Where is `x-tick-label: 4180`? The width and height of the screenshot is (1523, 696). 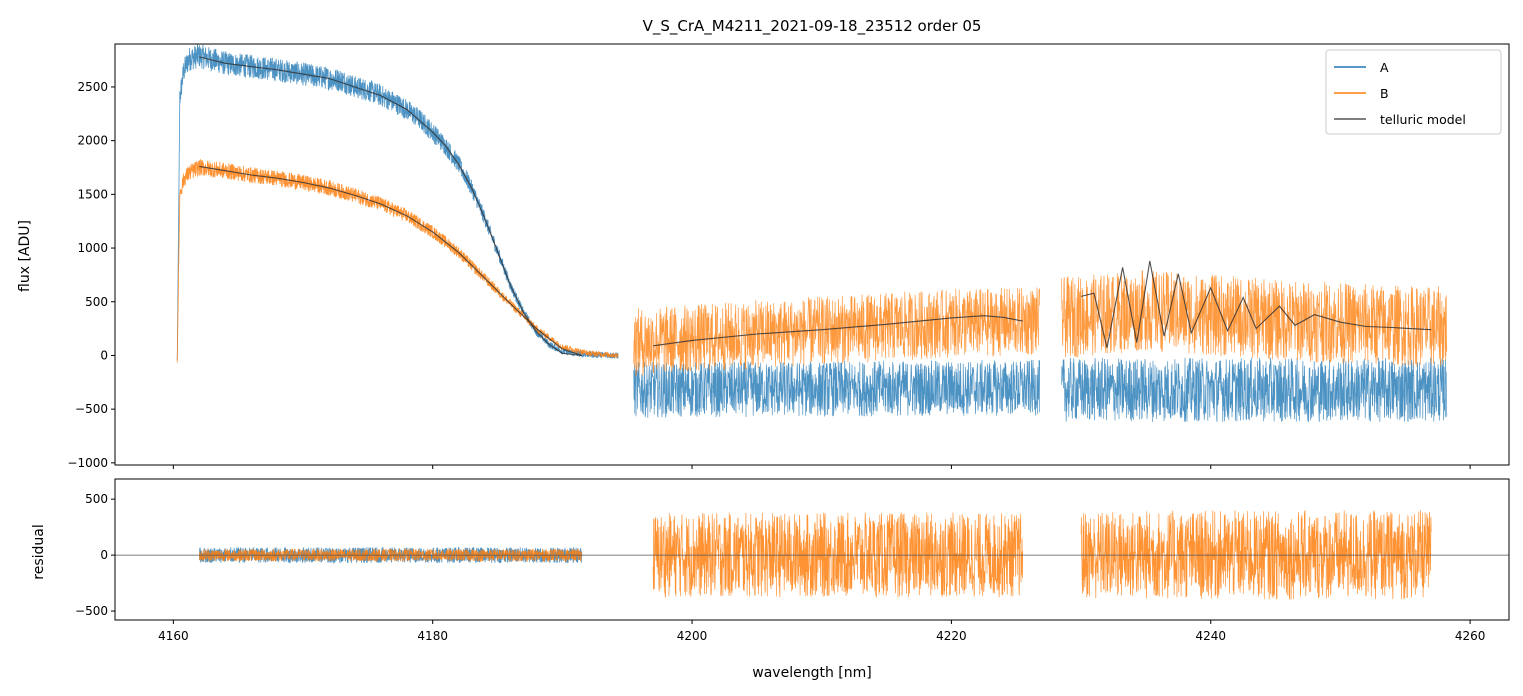
x-tick-label: 4180 is located at coordinates (432, 636).